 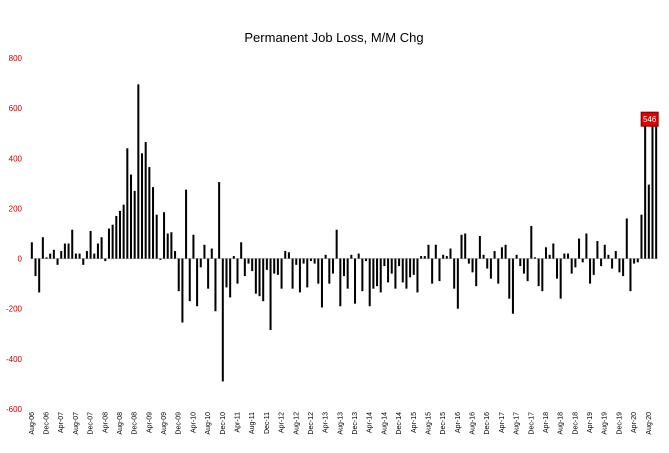 What do you see at coordinates (649, 423) in the screenshot?
I see `x-tick-label: Aug-20` at bounding box center [649, 423].